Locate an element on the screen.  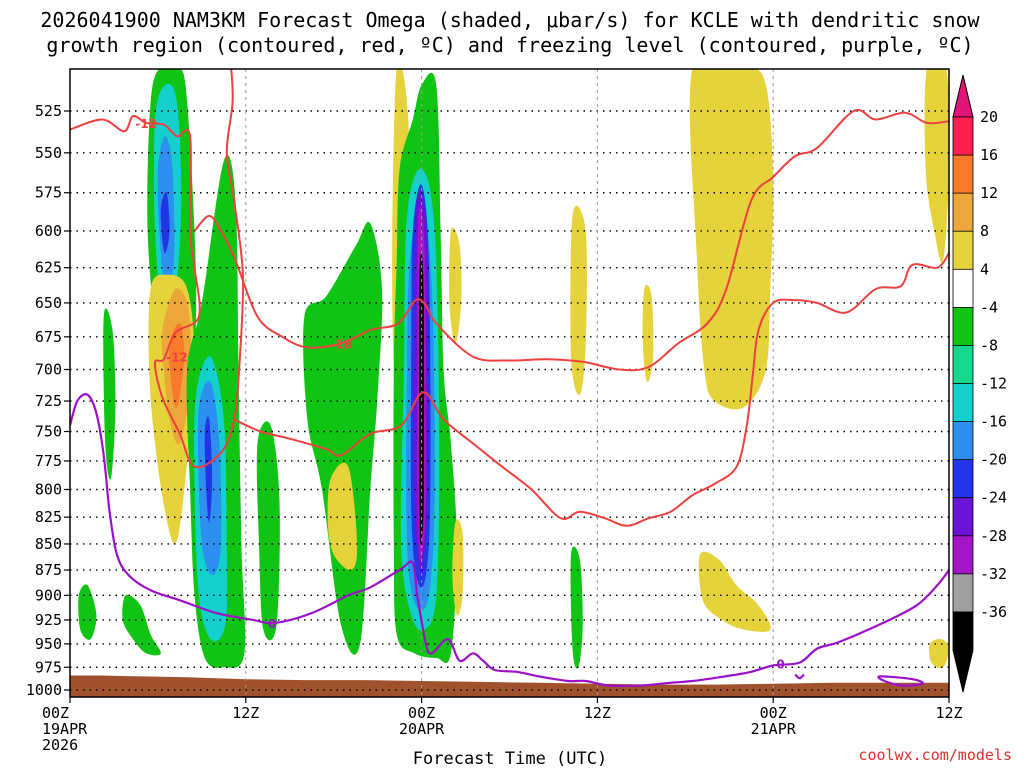
x-tick-label-48-0: 00Z is located at coordinates (773, 713).